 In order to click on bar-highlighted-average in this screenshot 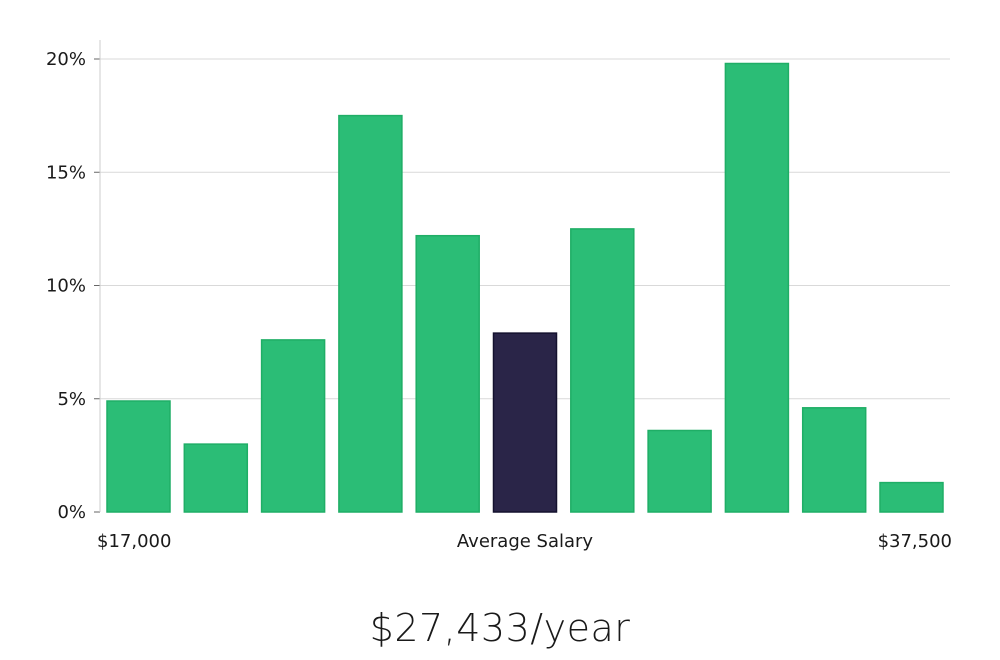, I will do `click(525, 422)`.